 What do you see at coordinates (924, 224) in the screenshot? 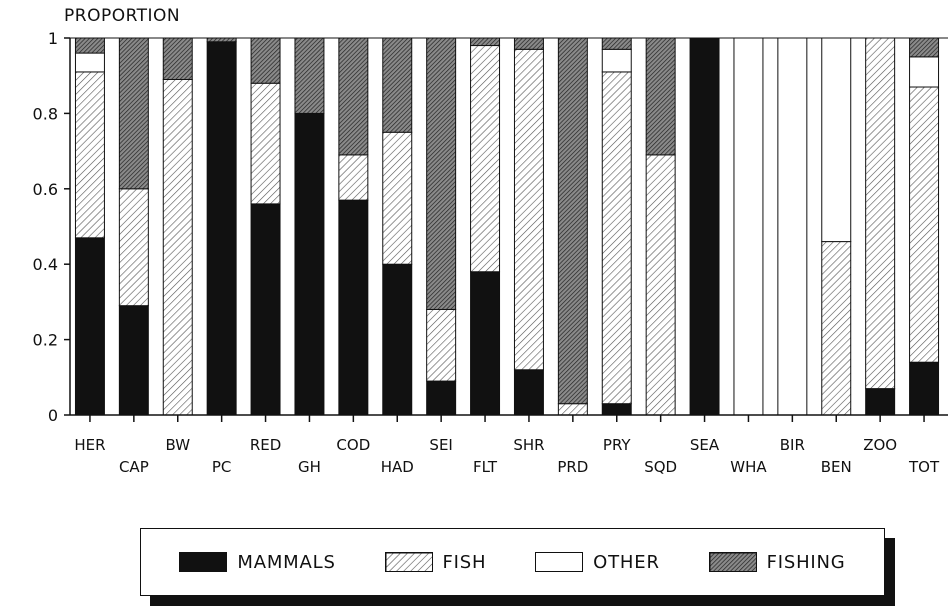
I see `bar-segment-fish-tot` at bounding box center [924, 224].